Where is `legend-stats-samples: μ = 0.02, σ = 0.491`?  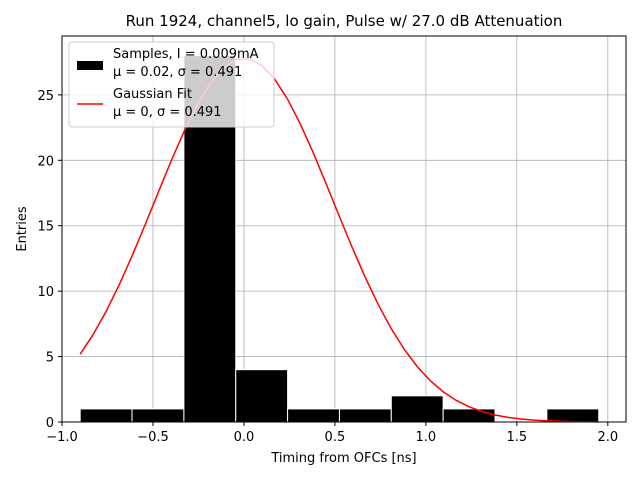
legend-stats-samples: μ = 0.02, σ = 0.491 is located at coordinates (177, 72).